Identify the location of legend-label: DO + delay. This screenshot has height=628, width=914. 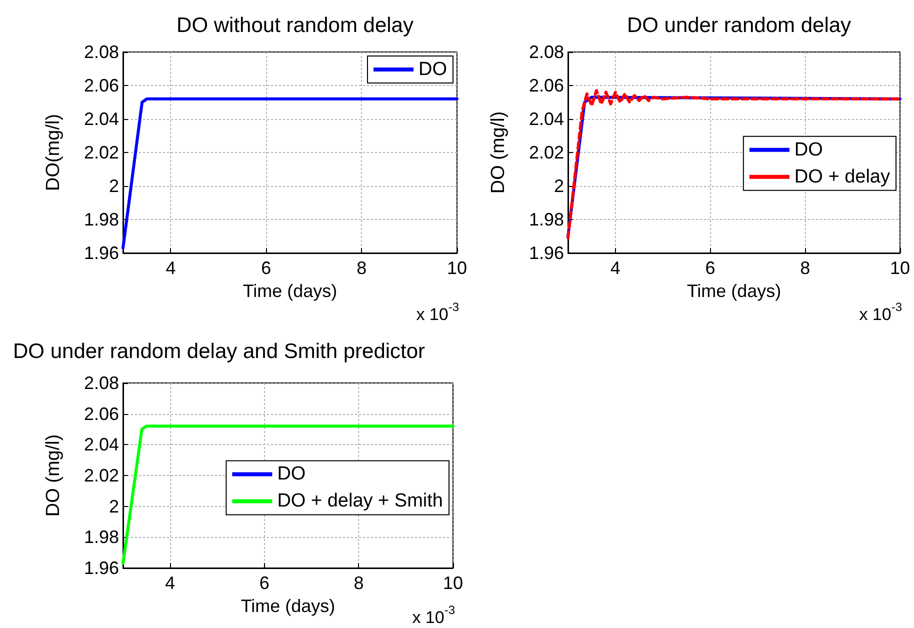
(842, 177).